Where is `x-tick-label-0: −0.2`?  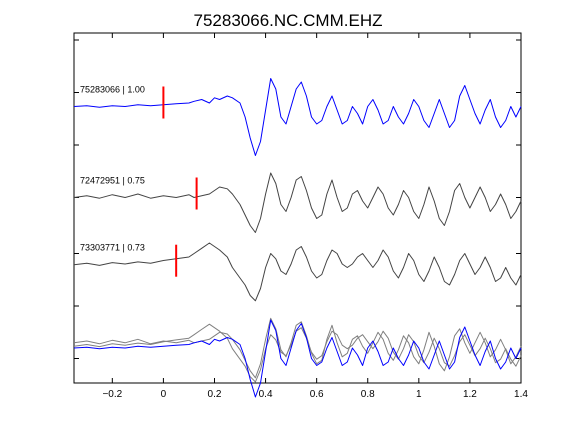
x-tick-label-0: −0.2 is located at coordinates (112, 394).